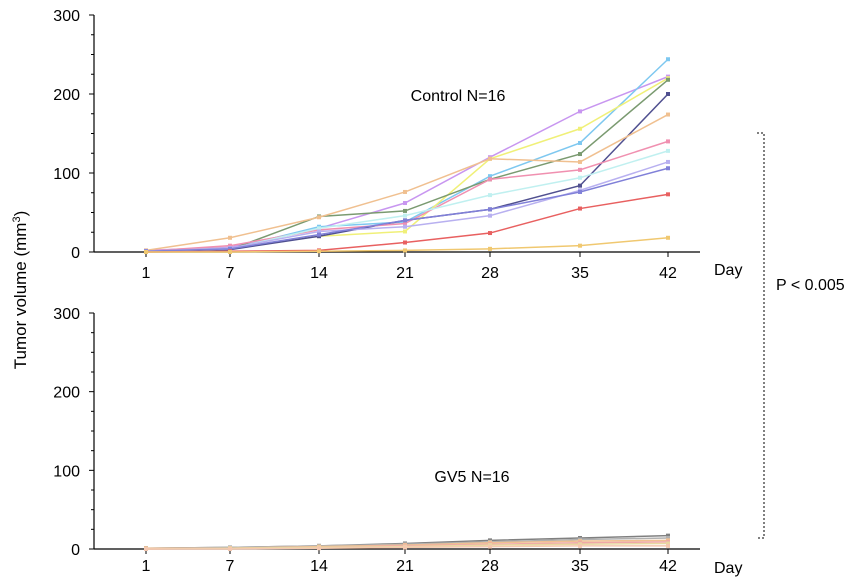  Describe the element at coordinates (761, 335) in the screenshot. I see `significance-bracket` at that location.